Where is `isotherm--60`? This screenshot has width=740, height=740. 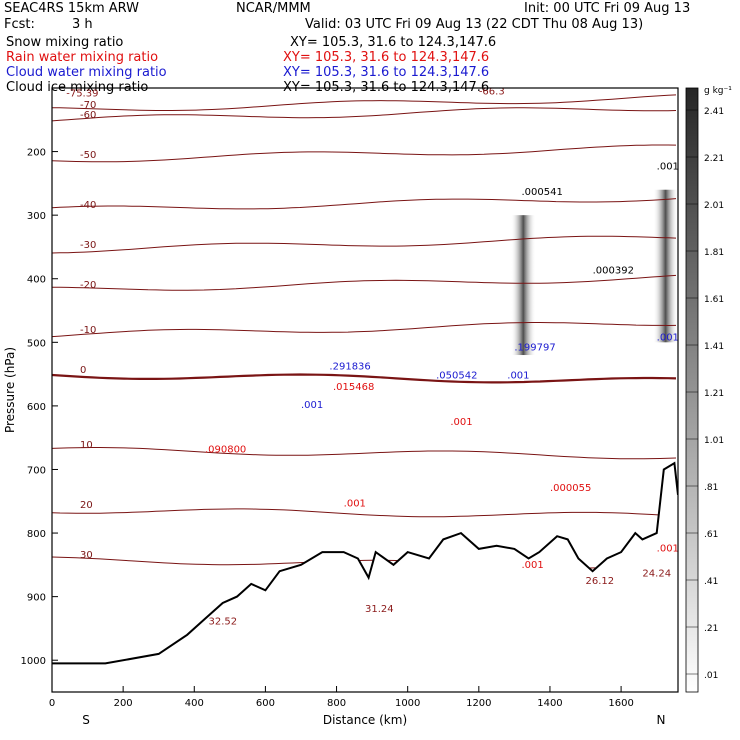 isotherm--60 is located at coordinates (364, 114).